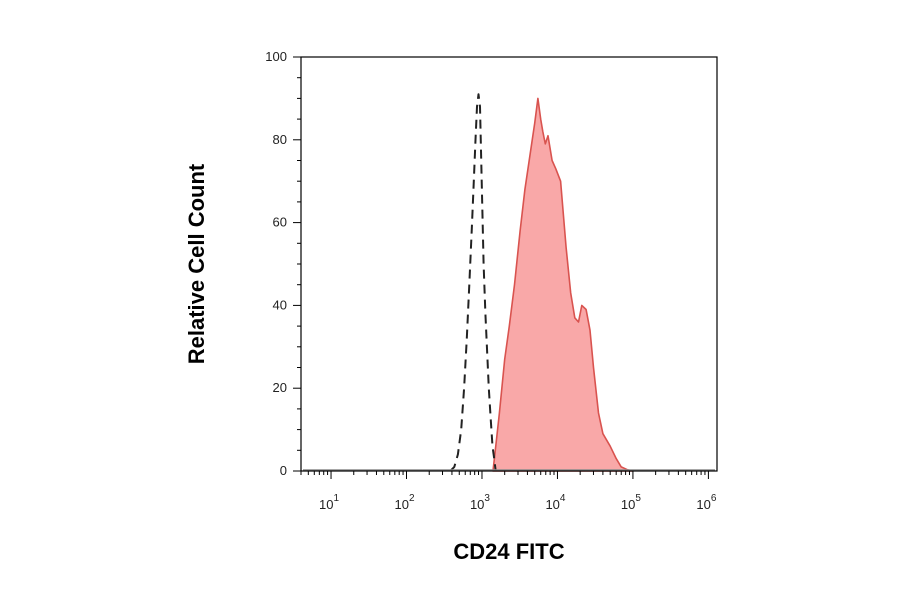 The image size is (900, 594). What do you see at coordinates (283, 263) in the screenshot?
I see `y-axis: 0 20 40 60 80 100` at bounding box center [283, 263].